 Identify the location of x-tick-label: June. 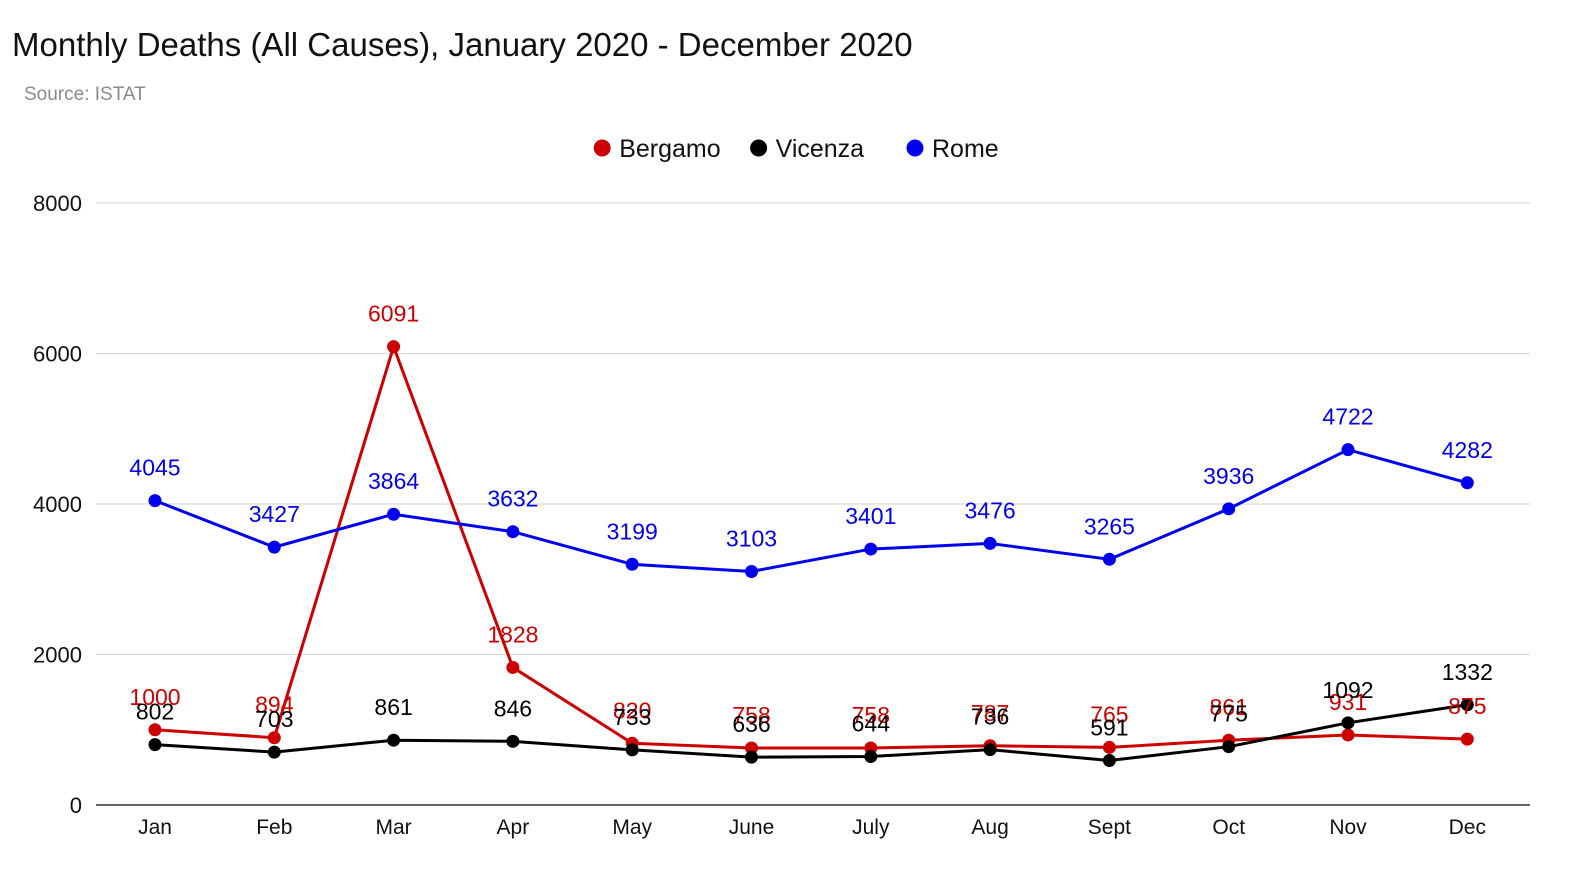
(752, 827).